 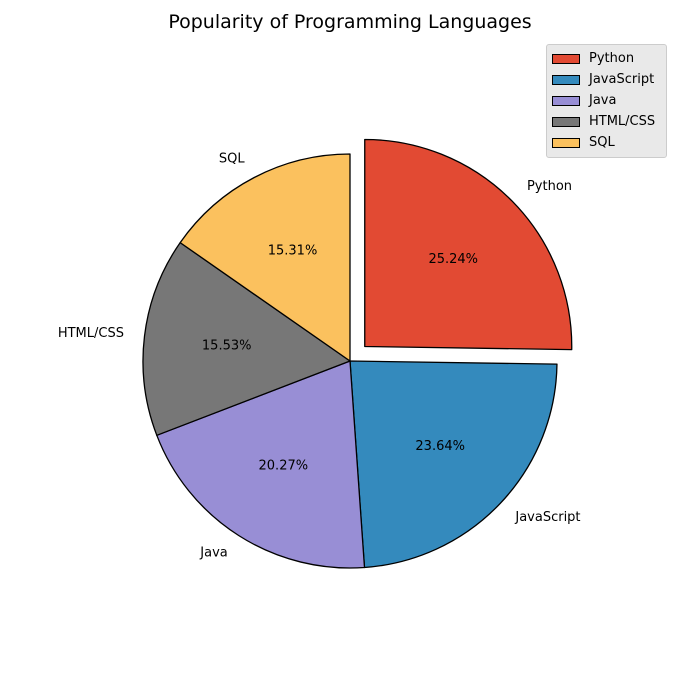 What do you see at coordinates (440, 446) in the screenshot?
I see `slice-pct-javascript: 23.64%` at bounding box center [440, 446].